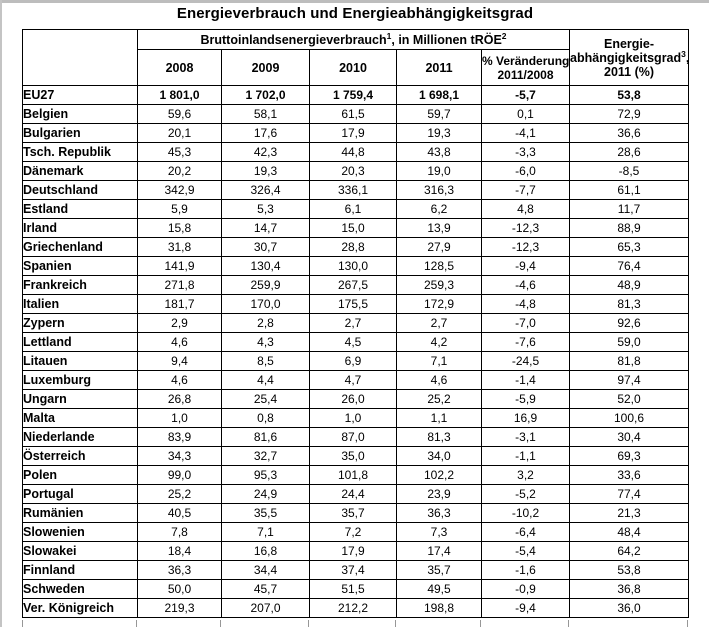 This screenshot has width=709, height=627. What do you see at coordinates (80, 380) in the screenshot?
I see `country-cell: Luxemburg` at bounding box center [80, 380].